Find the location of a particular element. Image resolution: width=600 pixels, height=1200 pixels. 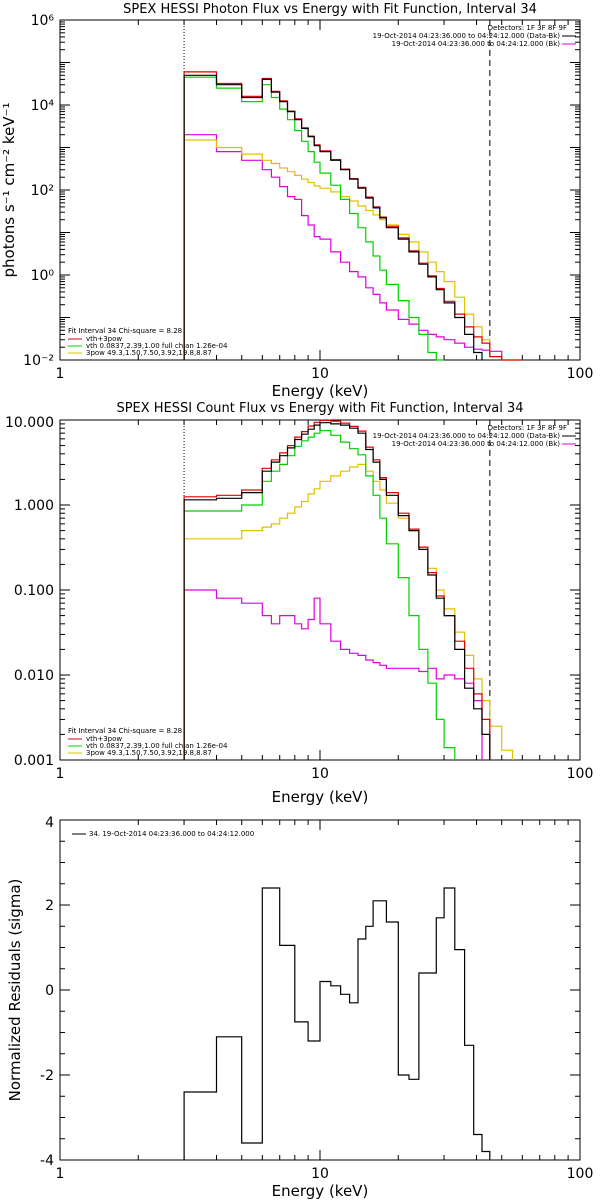

photon-legend-powerlaw: 3pow 49.3,1.50,7.50,3.92,19.8,8.87 is located at coordinates (149, 353).